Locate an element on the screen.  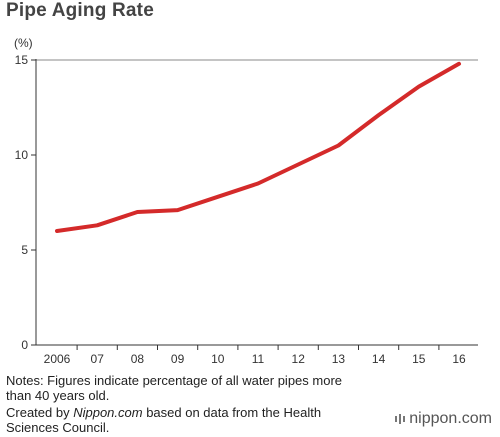
x-tick-label: 15 is located at coordinates (419, 359).